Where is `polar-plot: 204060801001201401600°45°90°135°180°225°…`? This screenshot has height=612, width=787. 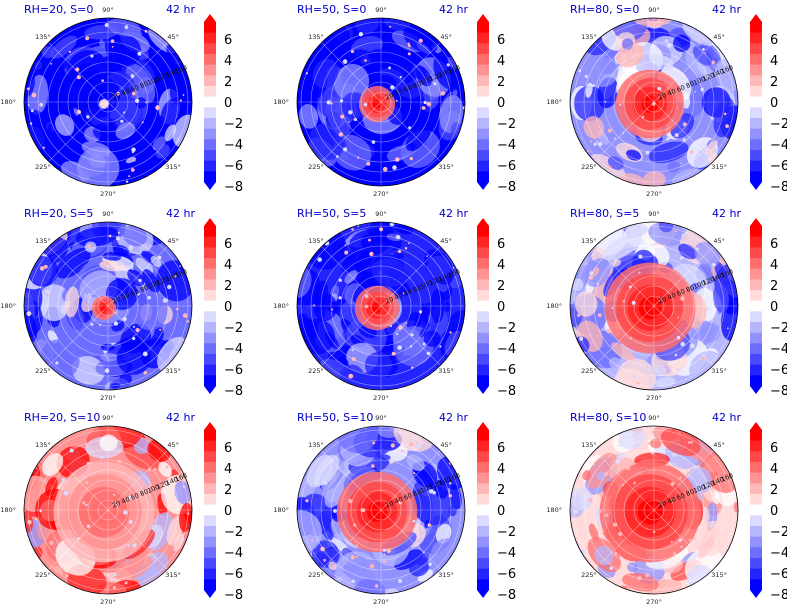
polar-plot: 204060801001201401600°45°90°135°180°225°… is located at coordinates (642, 102).